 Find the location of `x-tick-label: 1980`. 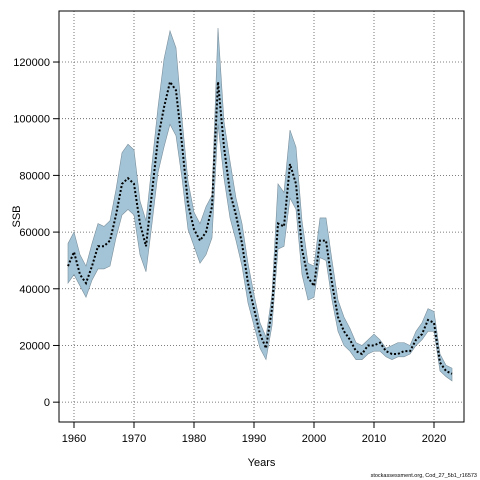

x-tick-label: 1980 is located at coordinates (194, 439).